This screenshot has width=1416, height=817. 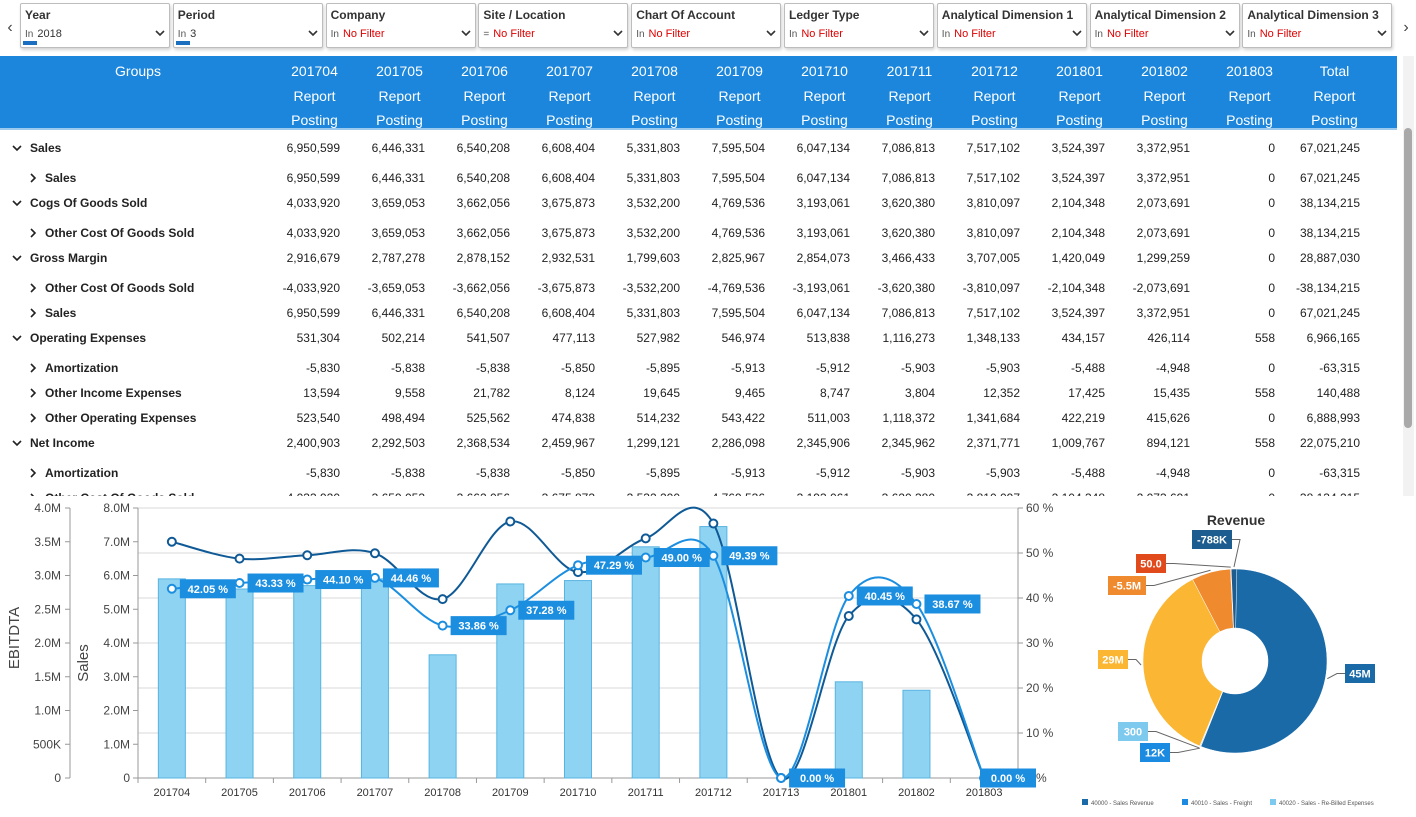 I want to click on filter-year: Year In 2018, so click(x=95, y=25).